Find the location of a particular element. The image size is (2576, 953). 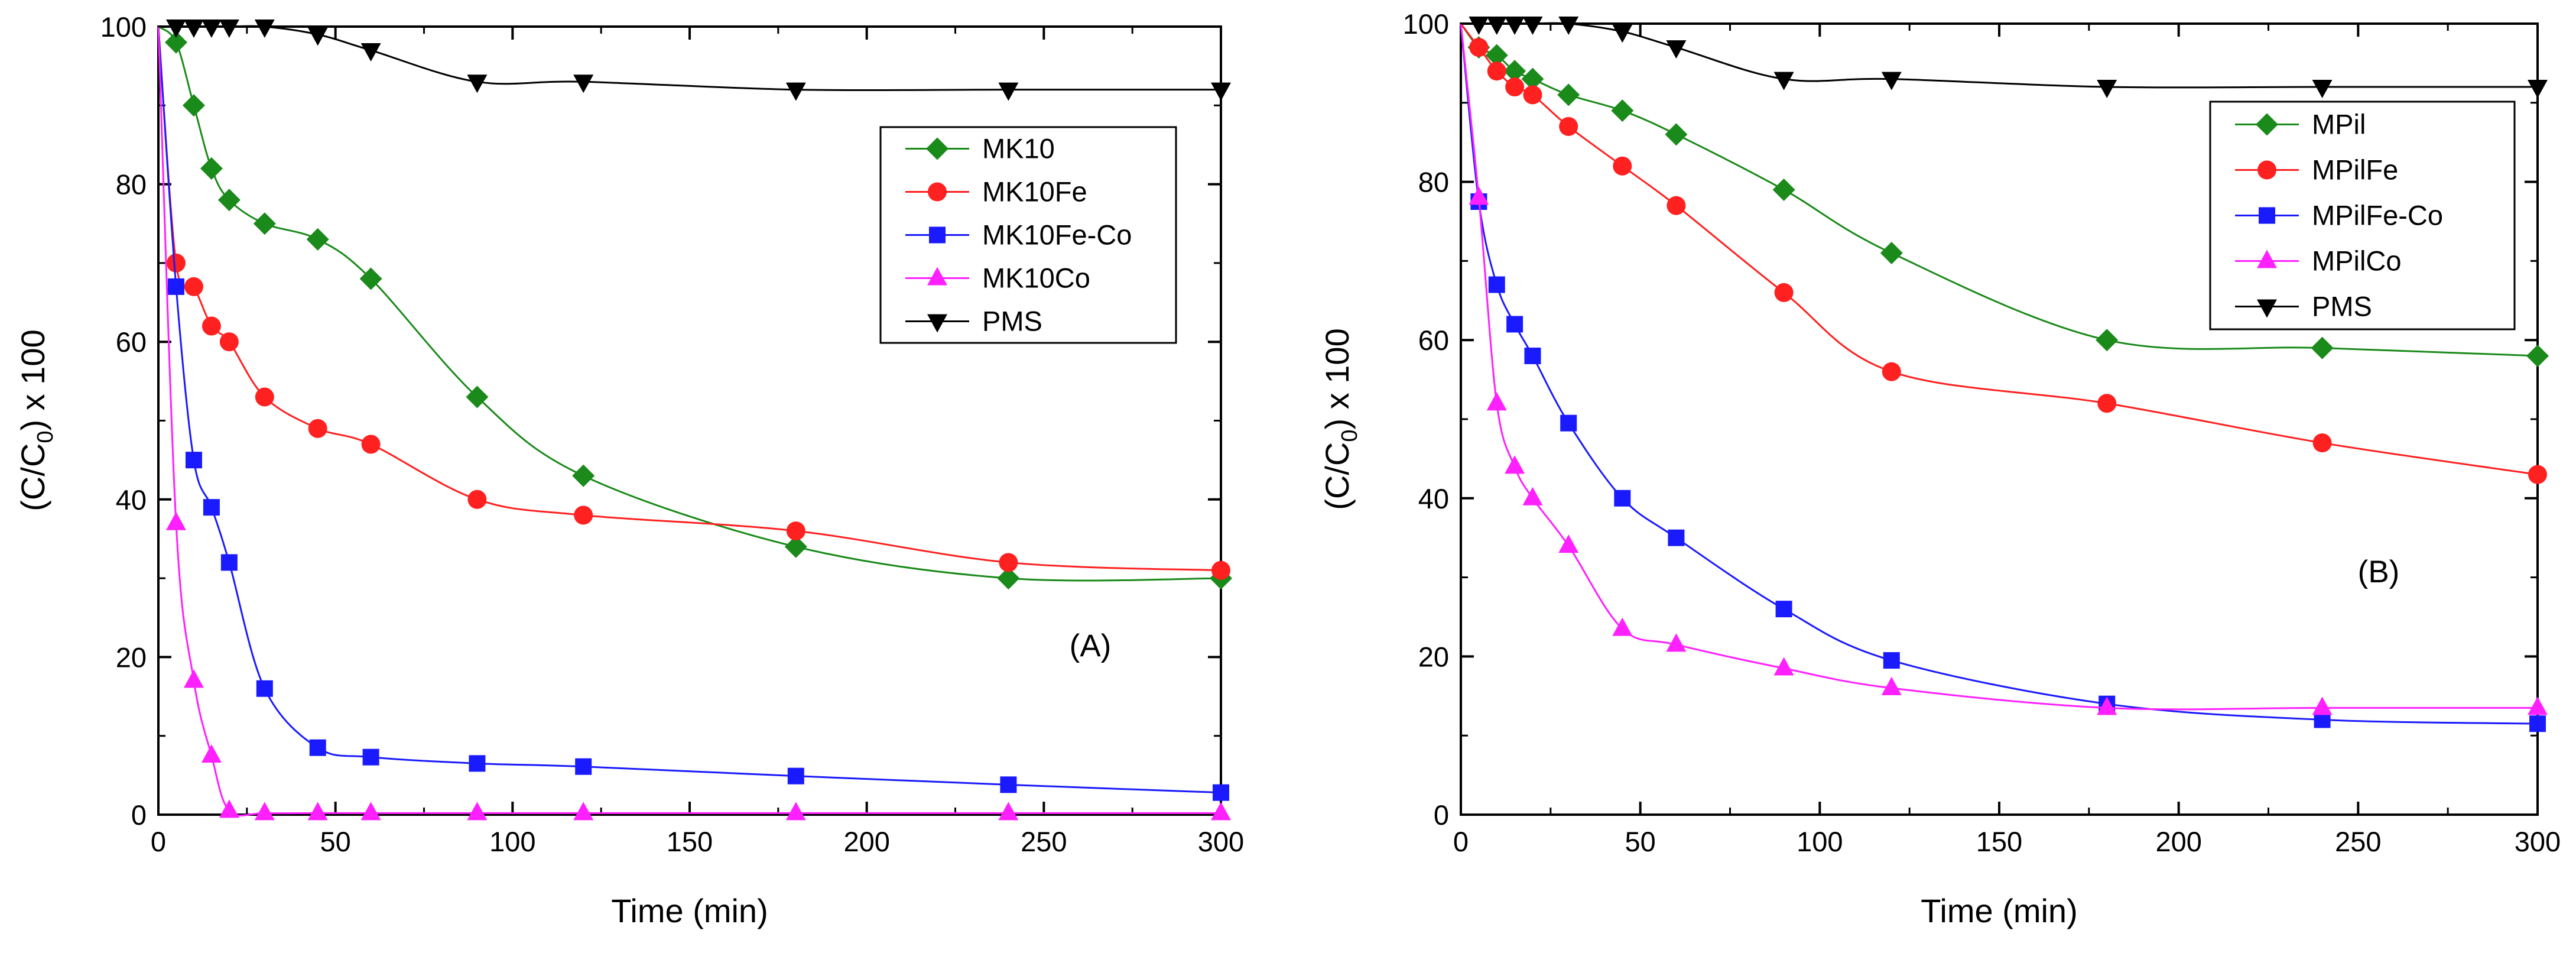

x-axis-title: Time (min) is located at coordinates (1999, 910).